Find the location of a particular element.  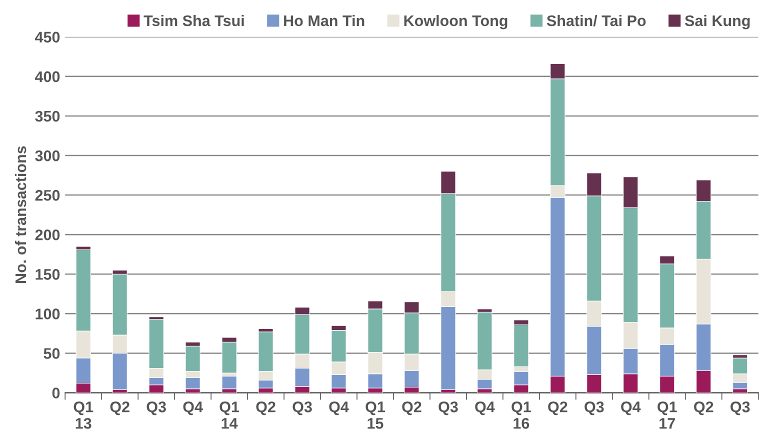

legend-label: Ho Man Tin is located at coordinates (324, 20).